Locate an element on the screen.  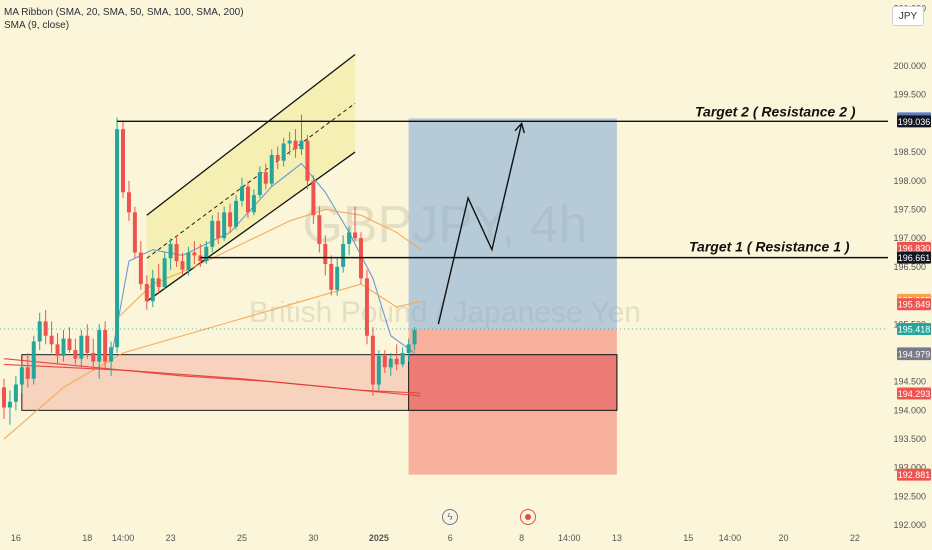
price-badge-label: 196.830 is located at coordinates (914, 248).